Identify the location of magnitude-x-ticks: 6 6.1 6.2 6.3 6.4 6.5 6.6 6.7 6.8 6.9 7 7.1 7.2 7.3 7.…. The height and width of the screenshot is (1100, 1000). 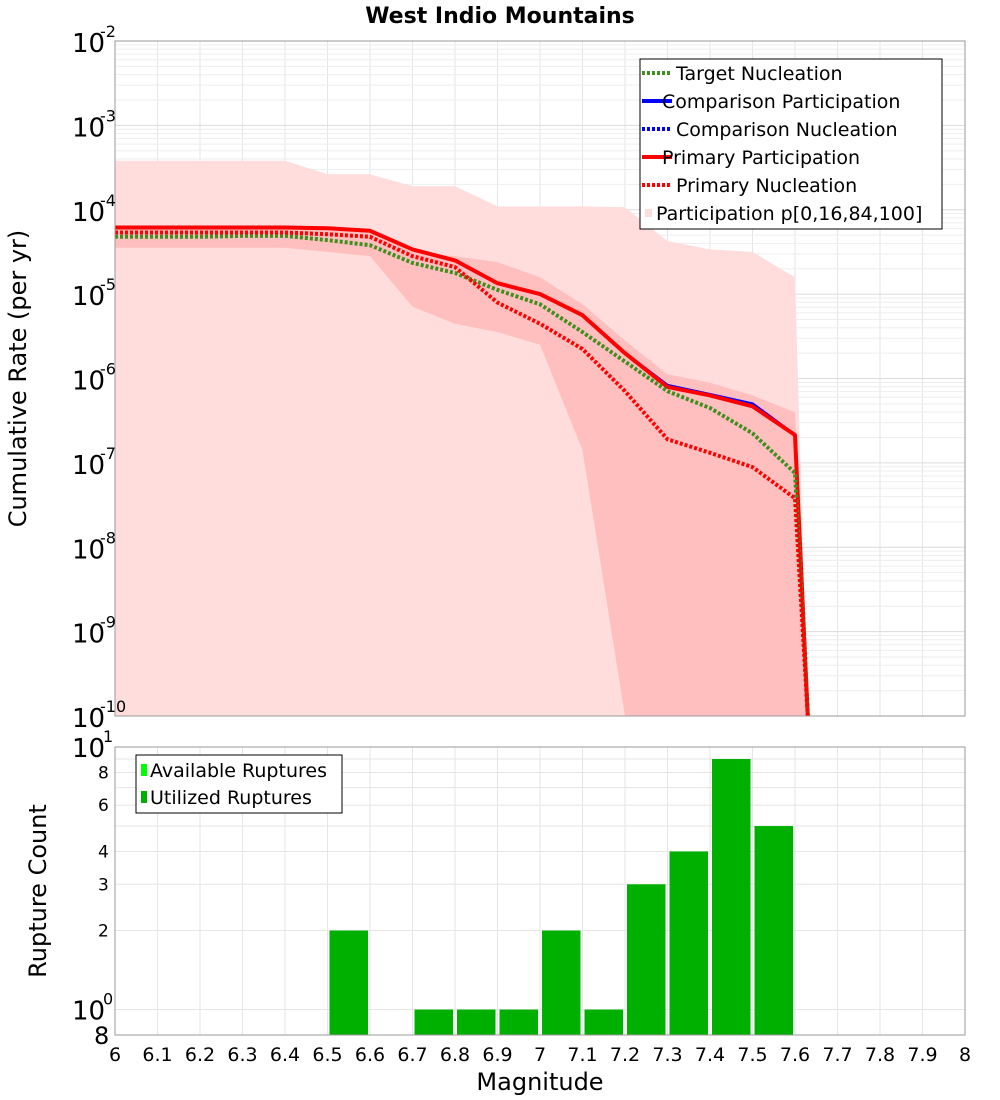
(540, 1055).